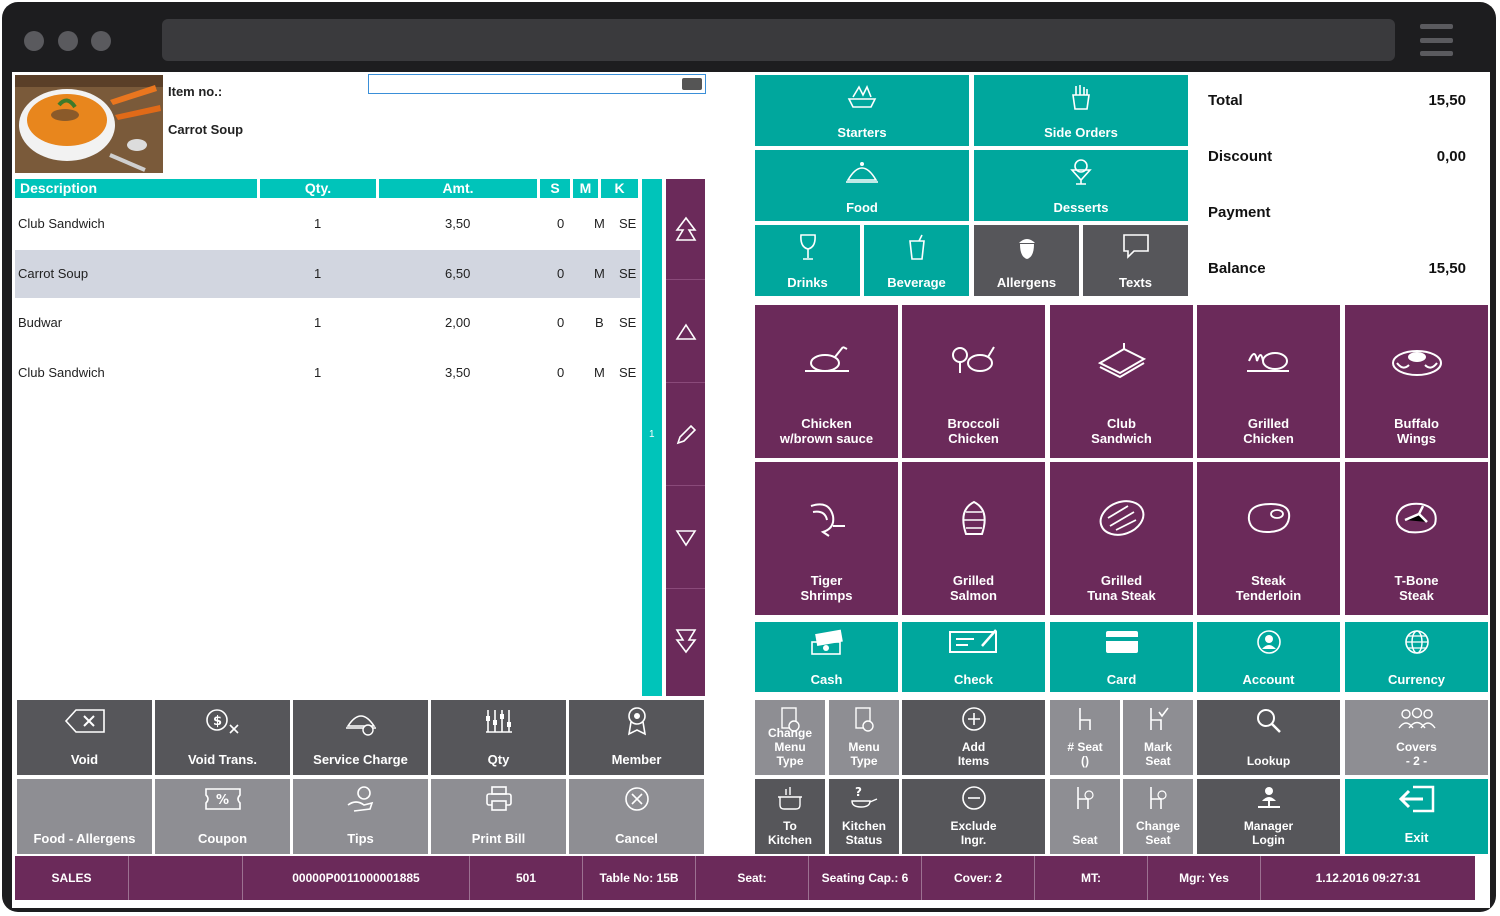  Describe the element at coordinates (685, 641) in the screenshot. I see `scroll-bottom-icon` at that location.